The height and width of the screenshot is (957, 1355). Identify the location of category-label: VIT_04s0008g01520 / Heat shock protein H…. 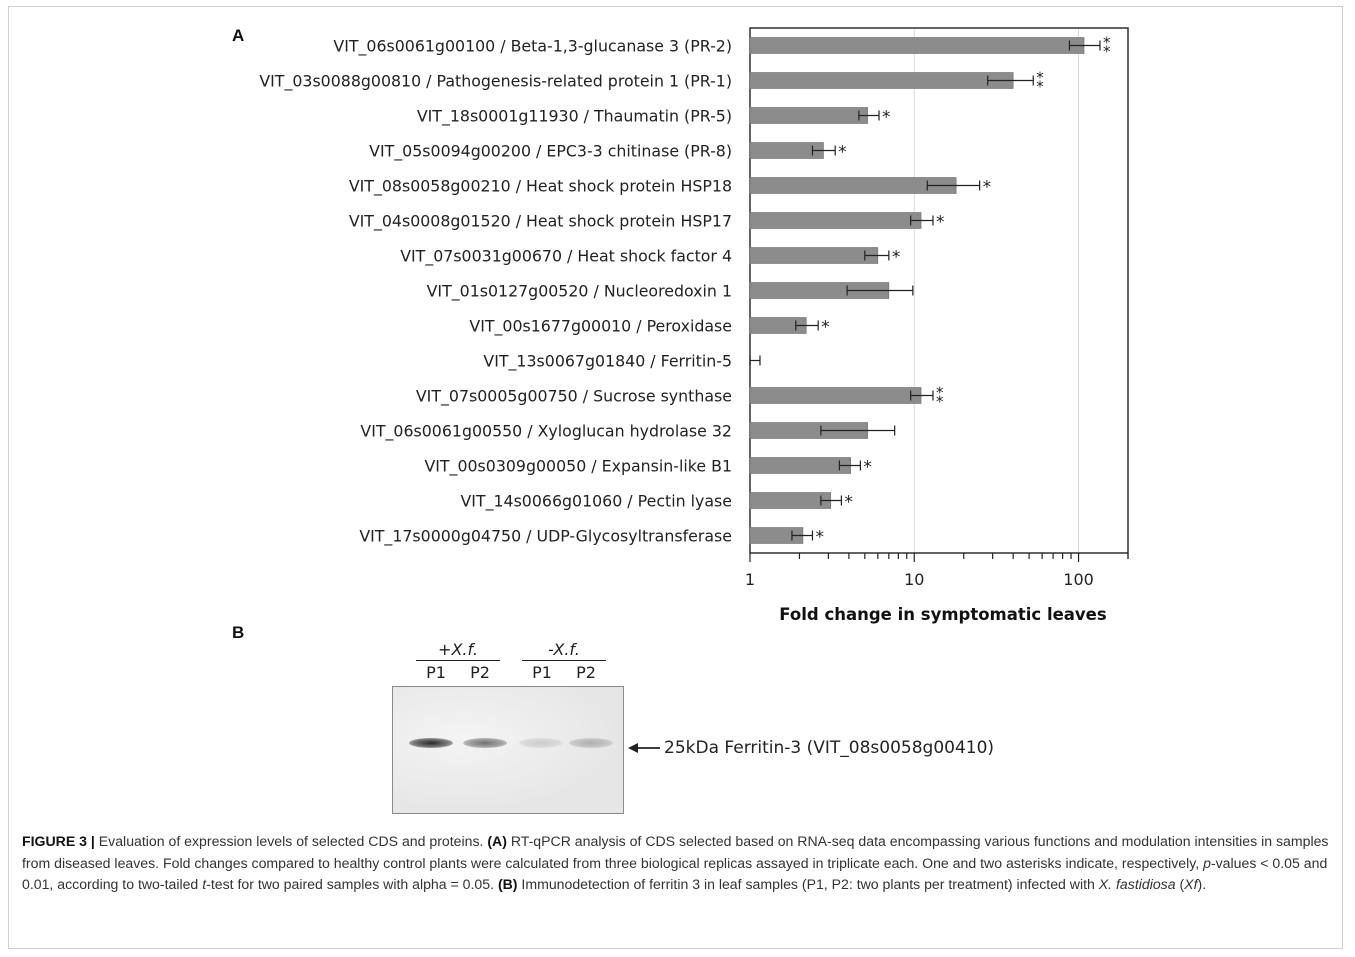
(540, 222).